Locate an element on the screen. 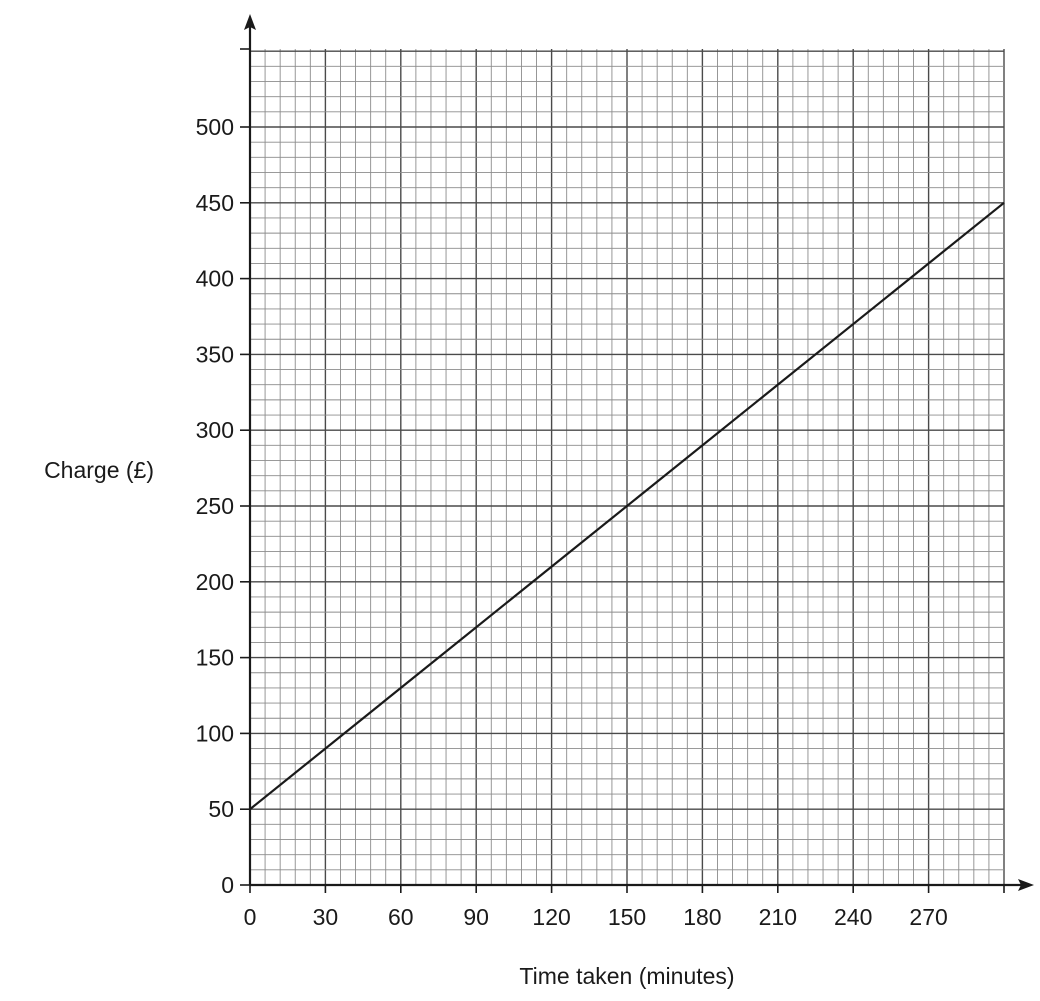 The image size is (1040, 1001). y-tick-label: 150 is located at coordinates (215, 658).